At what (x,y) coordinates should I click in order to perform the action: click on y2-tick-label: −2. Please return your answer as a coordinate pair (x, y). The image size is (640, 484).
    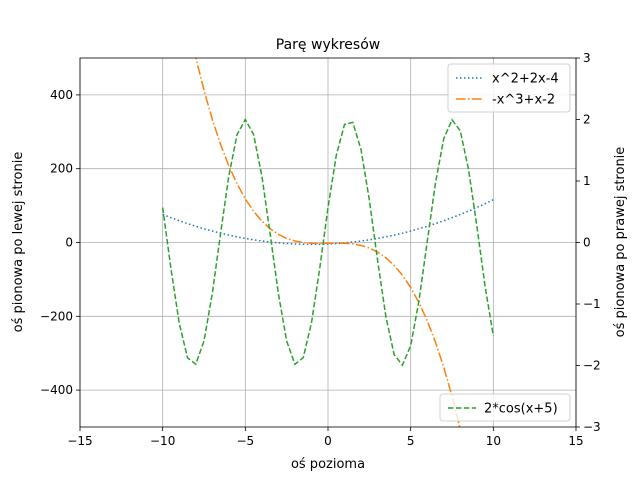
    Looking at the image, I should click on (592, 366).